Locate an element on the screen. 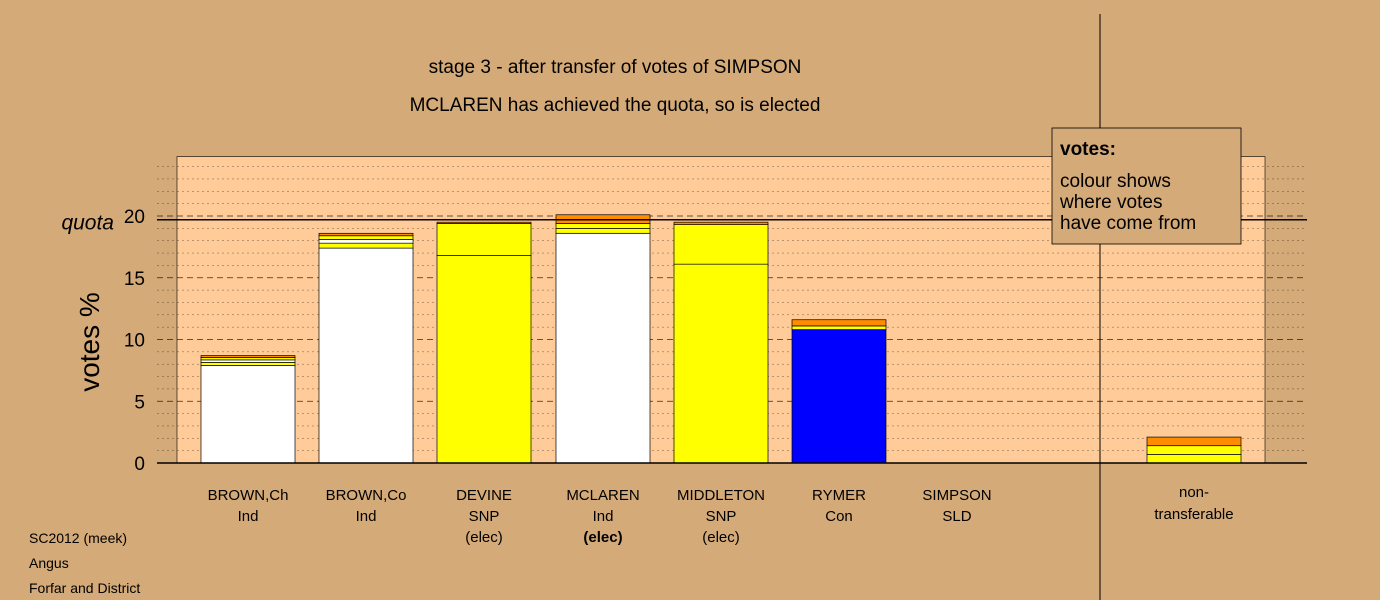 This screenshot has width=1380, height=600. category-label: BROWN,Ch is located at coordinates (248, 495).